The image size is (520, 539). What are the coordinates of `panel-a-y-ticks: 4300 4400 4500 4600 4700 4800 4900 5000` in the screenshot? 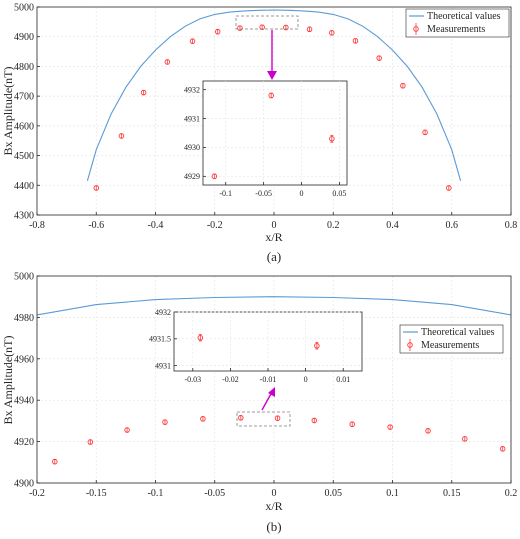 It's located at (27, 112).